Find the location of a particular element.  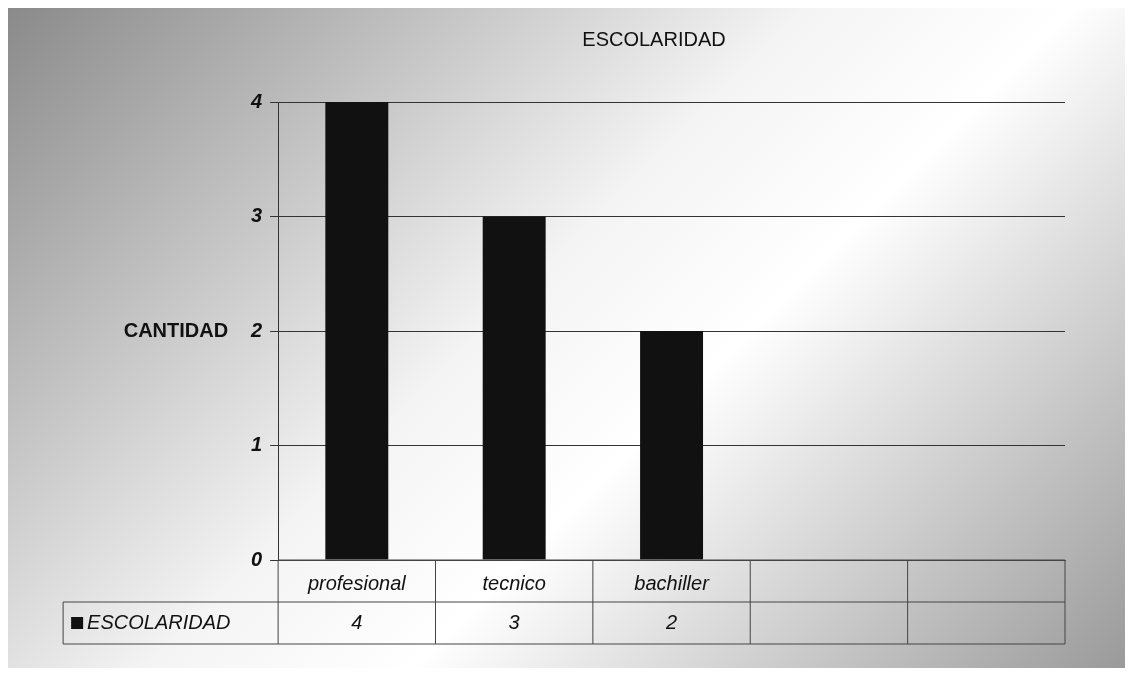

y-tick-label: 0 is located at coordinates (257, 558).